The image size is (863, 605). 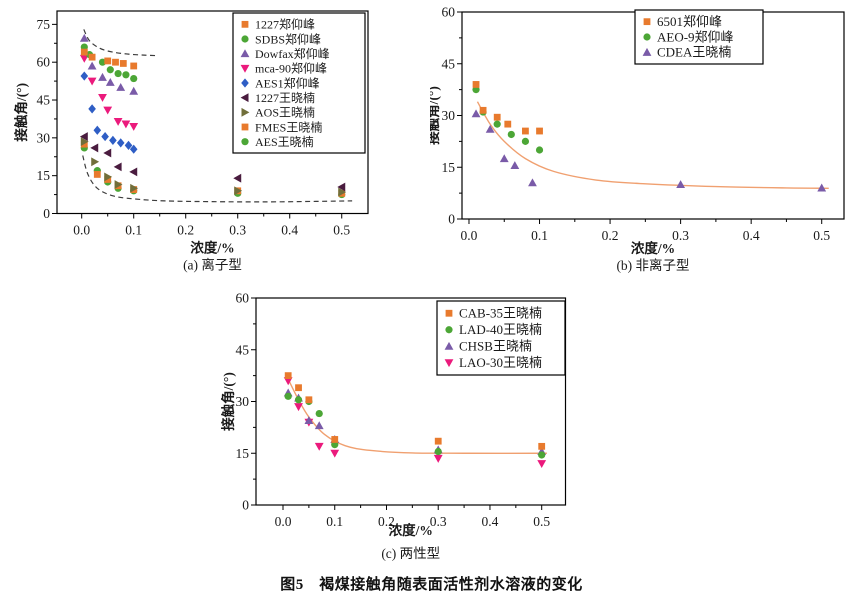 What do you see at coordinates (120, 43) in the screenshot?
I see `upper-envelope-curve` at bounding box center [120, 43].